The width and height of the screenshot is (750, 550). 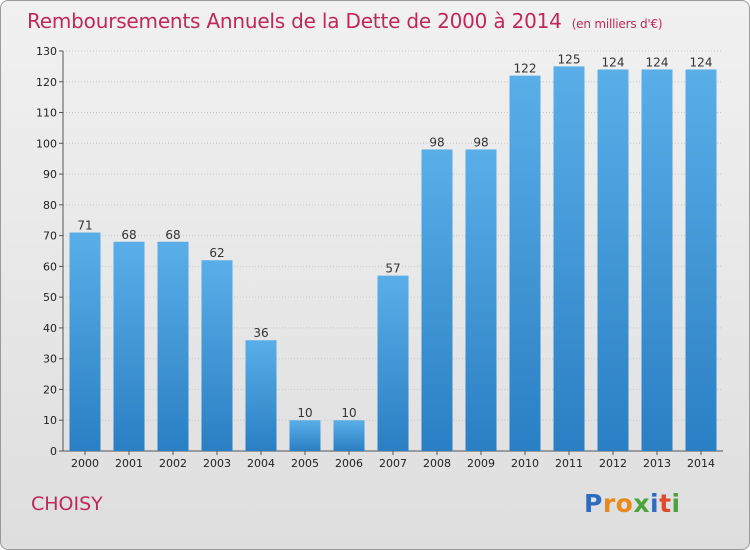 I want to click on bar-value-label: 62, so click(x=216, y=253).